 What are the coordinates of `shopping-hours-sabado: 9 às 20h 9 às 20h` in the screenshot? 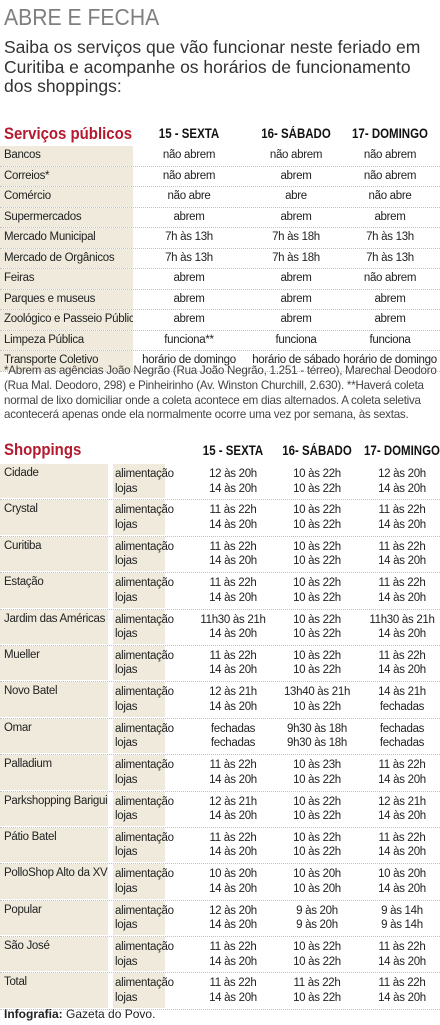 It's located at (317, 918).